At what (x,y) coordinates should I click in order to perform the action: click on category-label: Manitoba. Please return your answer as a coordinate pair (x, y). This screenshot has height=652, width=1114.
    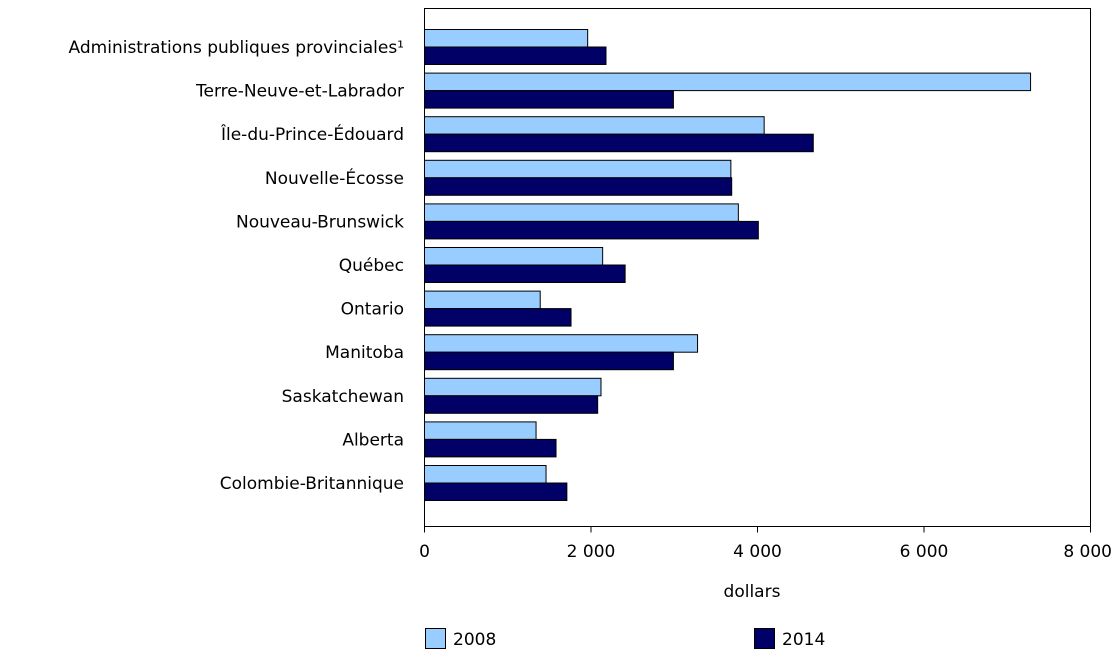
    Looking at the image, I should click on (364, 353).